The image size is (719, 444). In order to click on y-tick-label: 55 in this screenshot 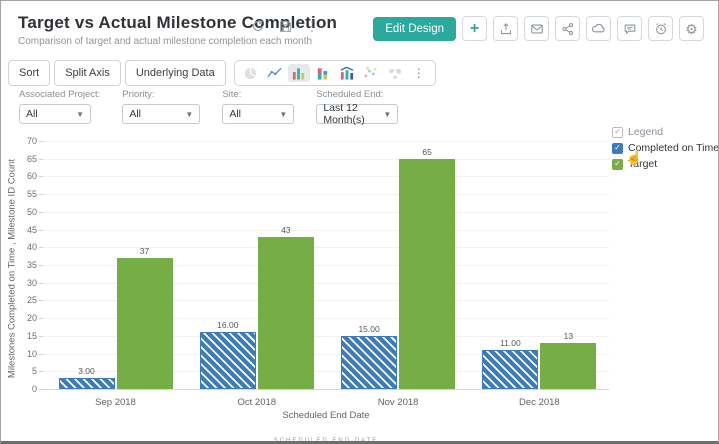, I will do `click(31, 194)`.